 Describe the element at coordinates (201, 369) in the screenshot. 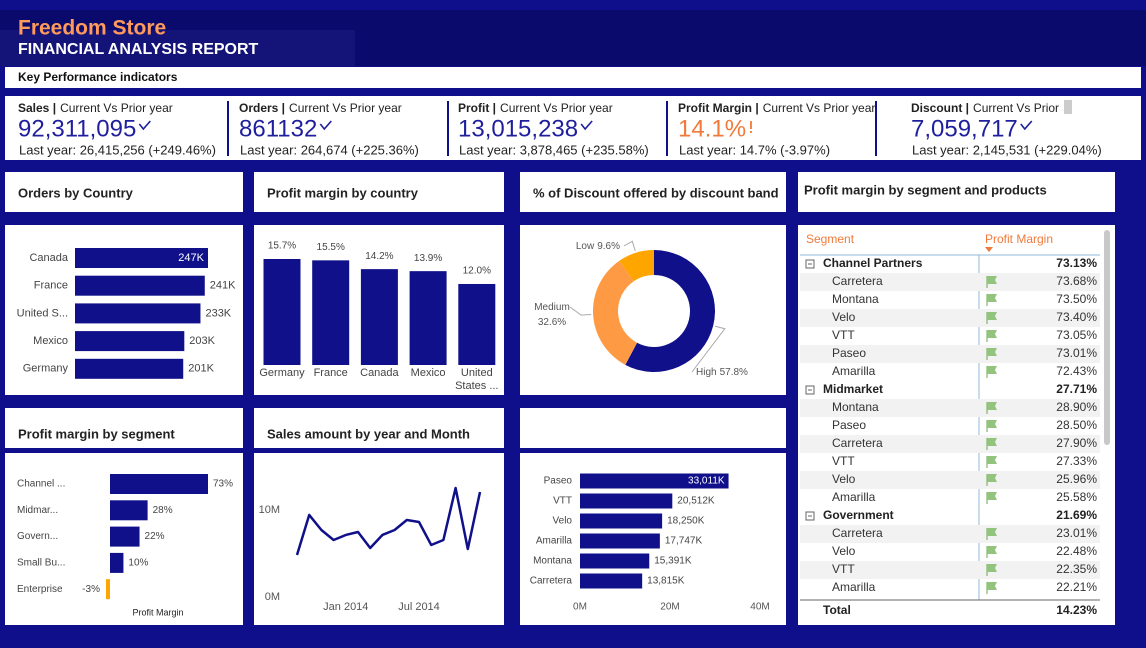

I see `value-label: 201K` at that location.